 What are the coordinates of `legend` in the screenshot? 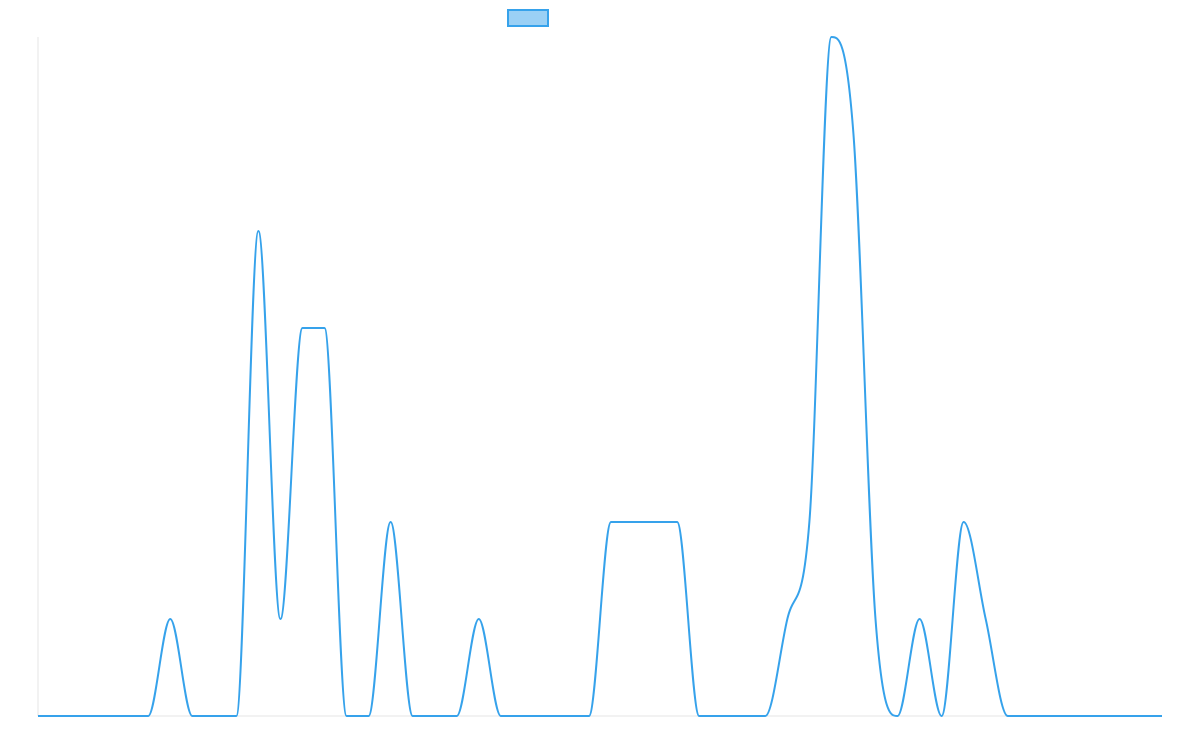 It's located at (528, 18).